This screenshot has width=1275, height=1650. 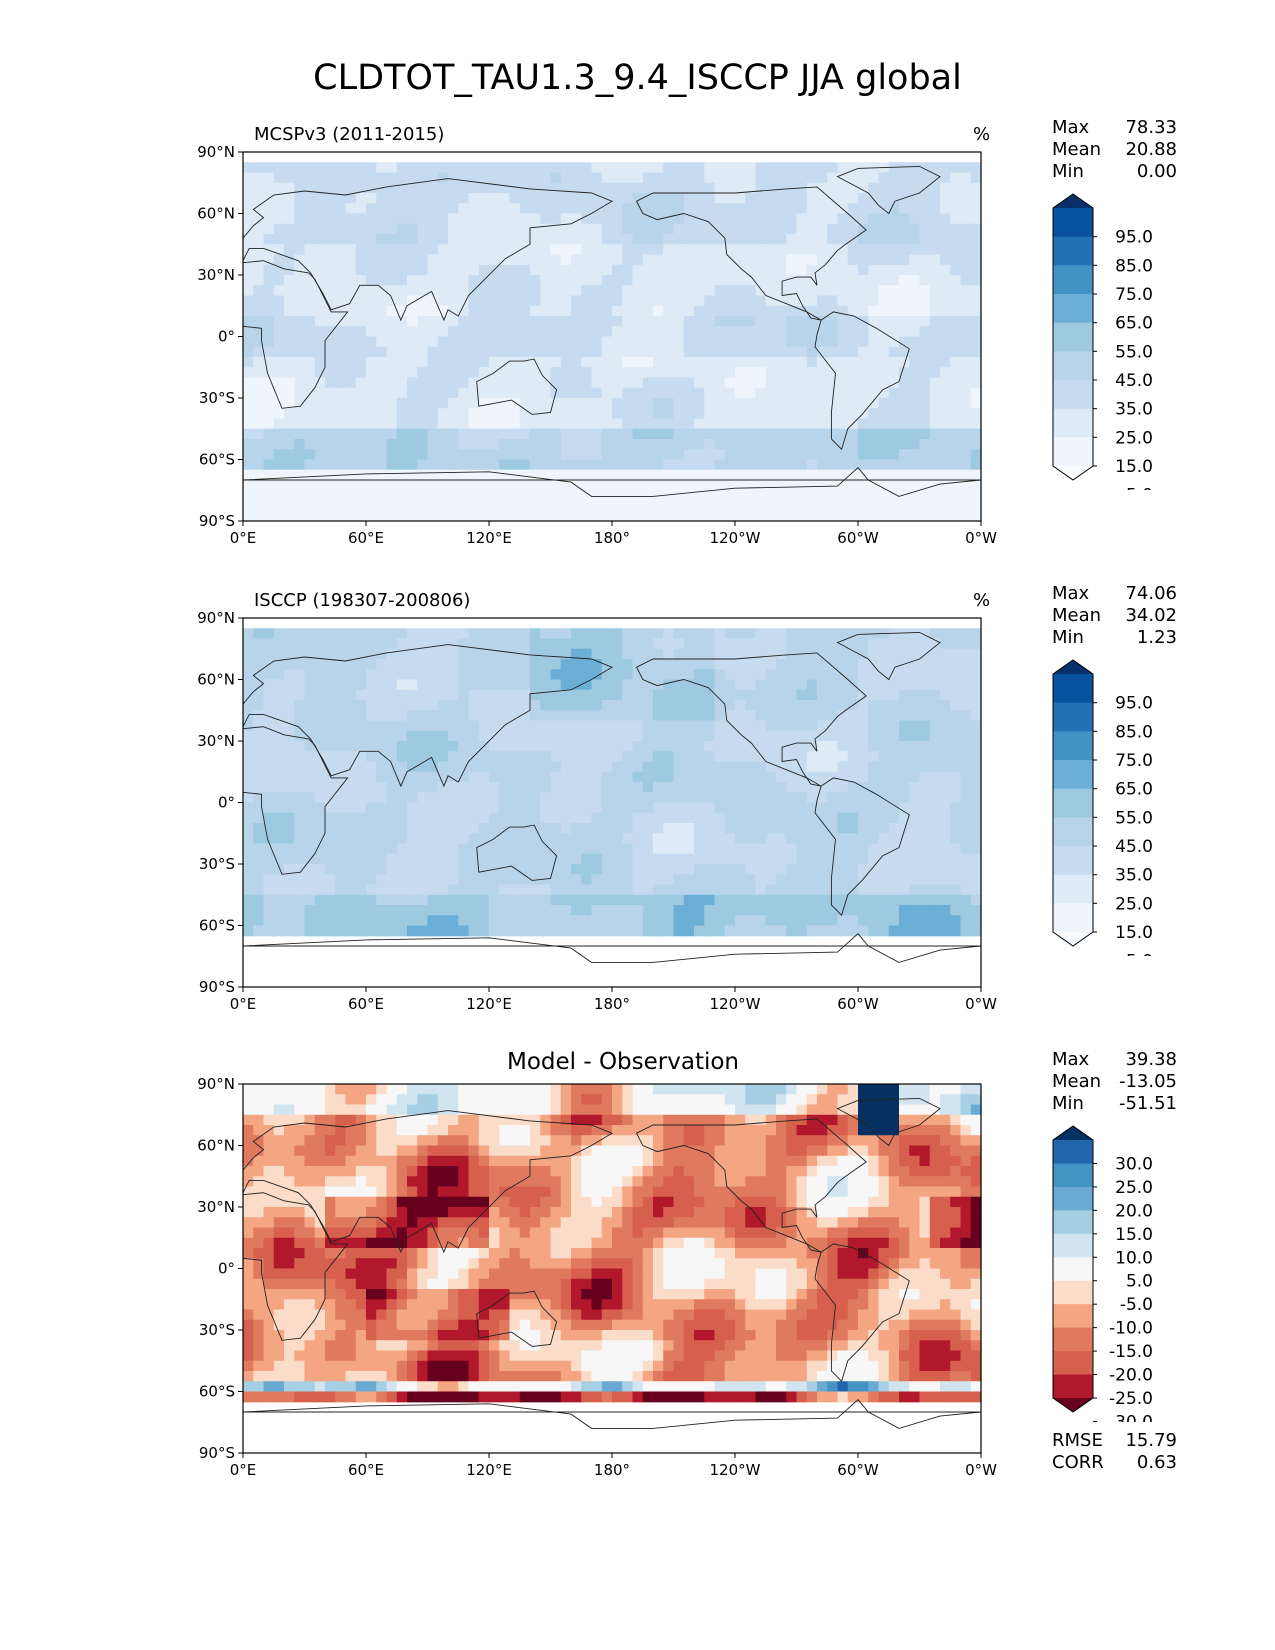 What do you see at coordinates (1134, 761) in the screenshot?
I see `colorbar-tick-label: 75.0` at bounding box center [1134, 761].